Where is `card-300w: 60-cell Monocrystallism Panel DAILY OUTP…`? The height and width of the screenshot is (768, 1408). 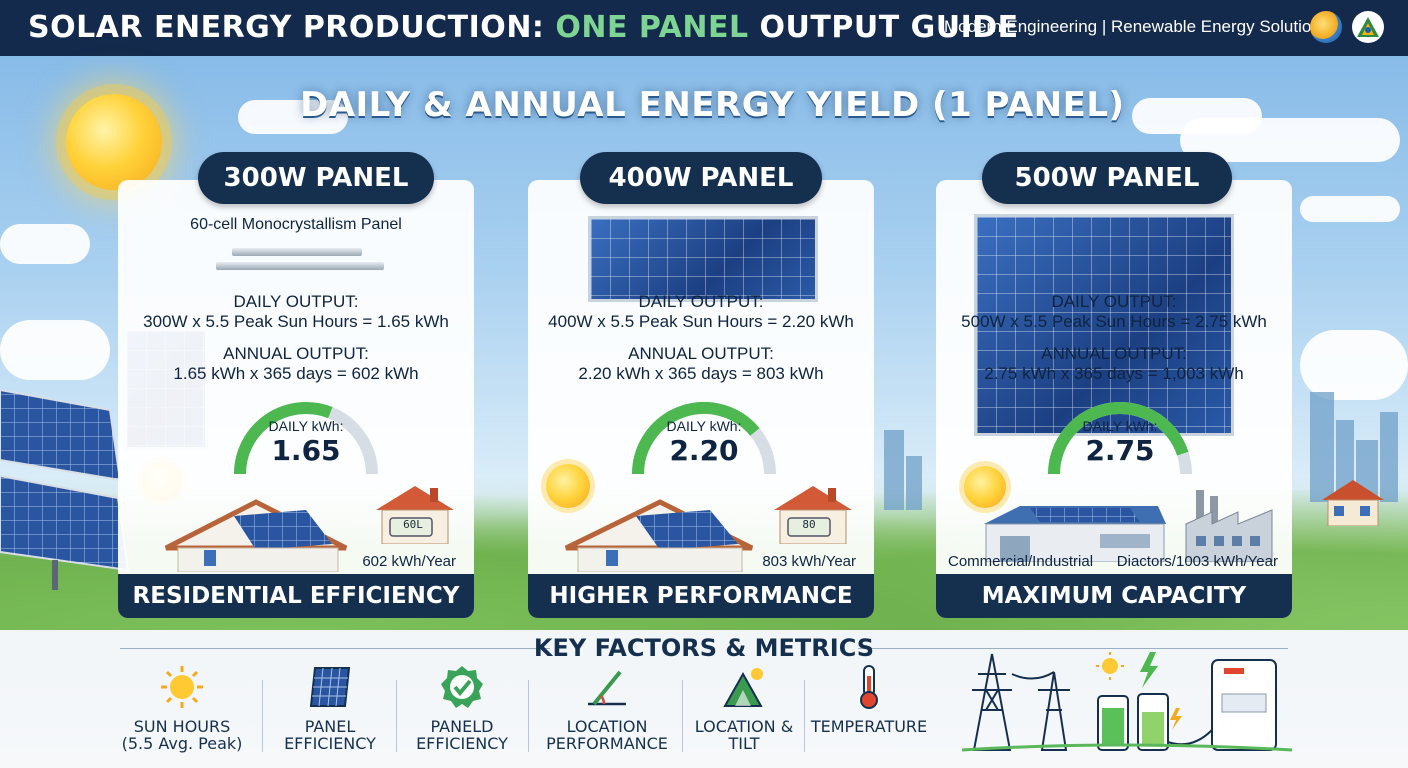 card-300w: 60-cell Monocrystallism Panel DAILY OUTP… is located at coordinates (296, 399).